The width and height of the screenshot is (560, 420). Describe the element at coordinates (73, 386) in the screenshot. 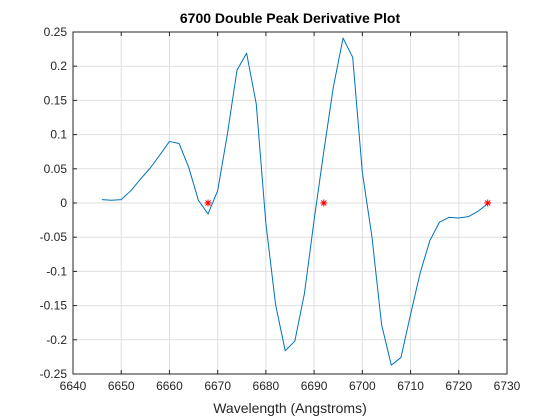

I see `x-tick-label: 6640` at that location.